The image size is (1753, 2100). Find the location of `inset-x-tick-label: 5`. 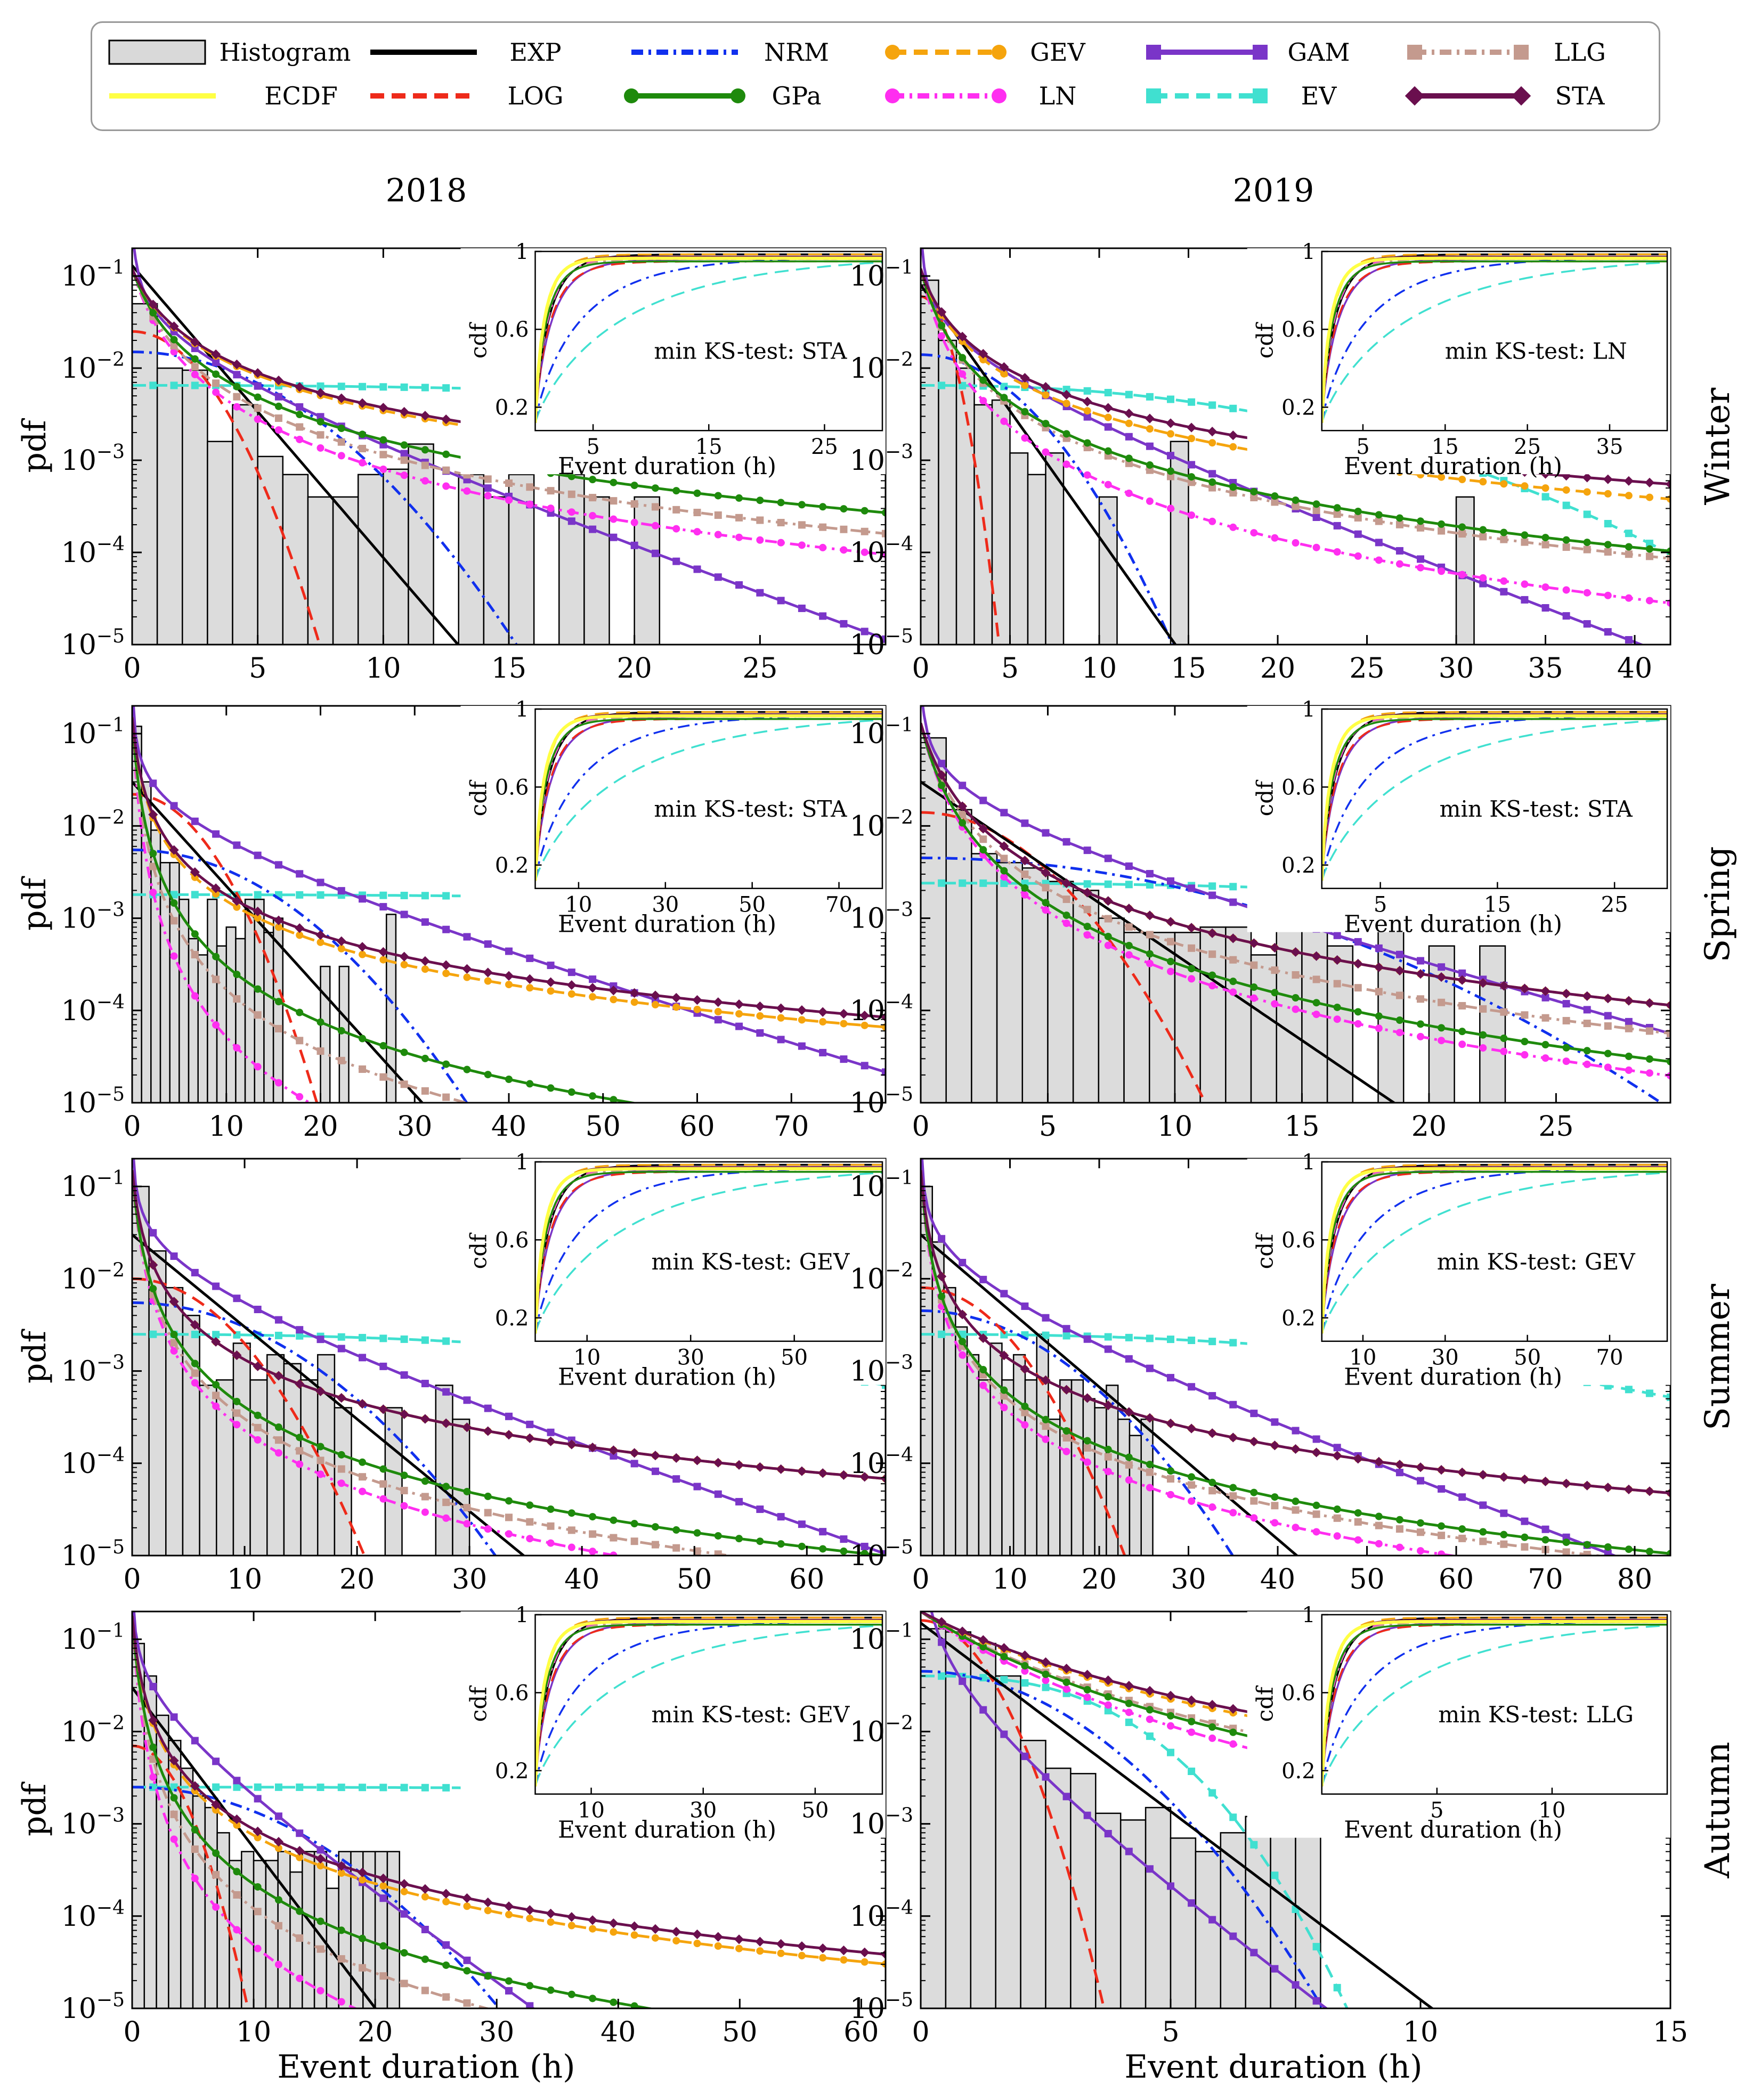

inset-x-tick-label: 5 is located at coordinates (1436, 1810).